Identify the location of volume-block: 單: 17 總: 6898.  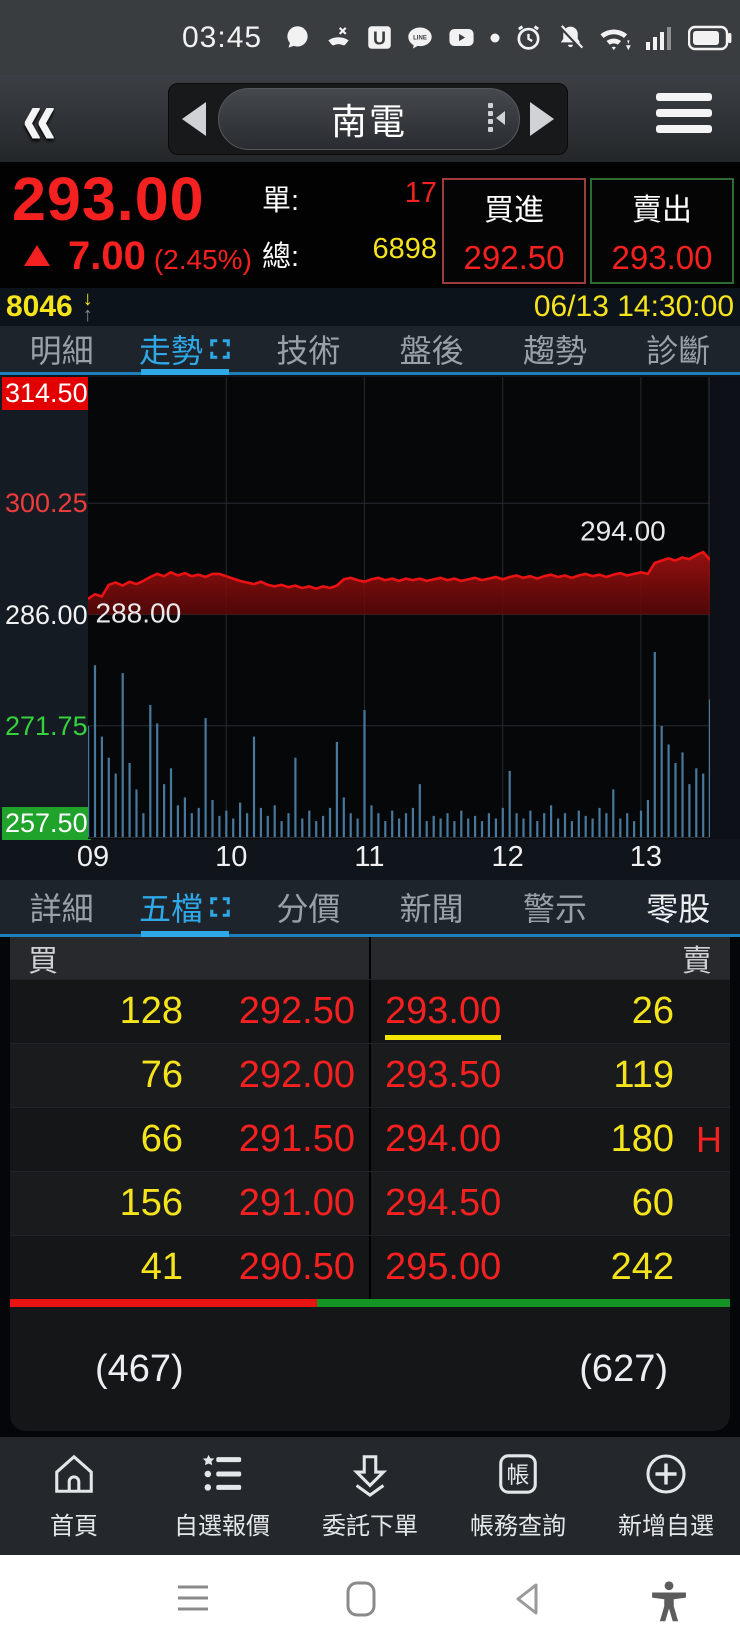
(349, 225).